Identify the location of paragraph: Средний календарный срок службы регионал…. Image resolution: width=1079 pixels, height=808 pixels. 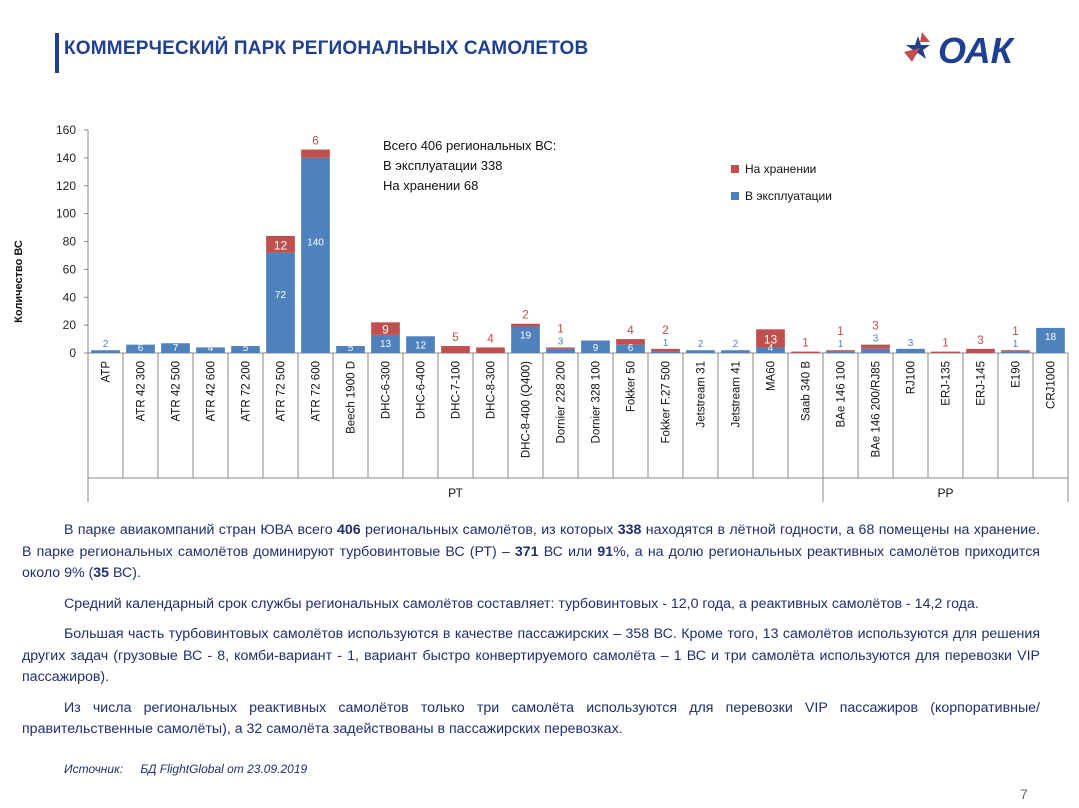
(531, 605).